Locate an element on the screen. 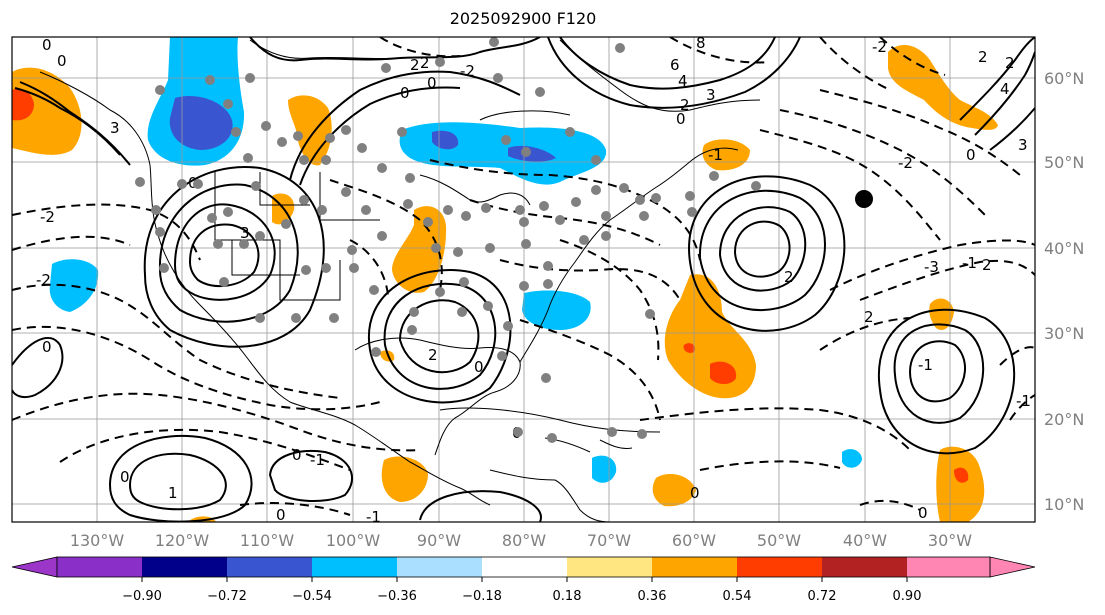 The height and width of the screenshot is (615, 1105). lat-label: 20°N is located at coordinates (1064, 419).